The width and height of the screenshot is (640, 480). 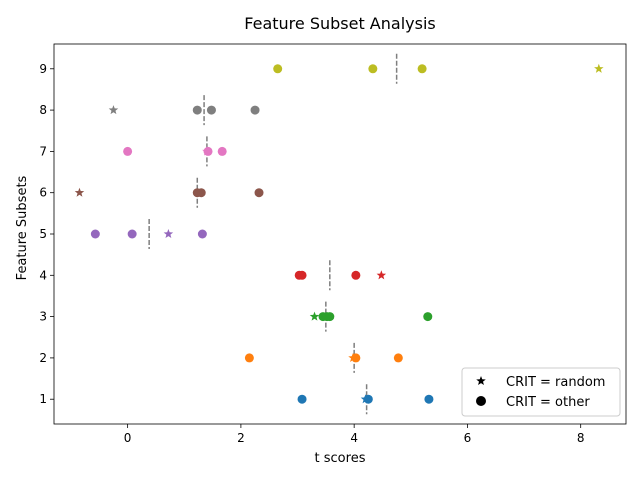 I want to click on y-tick-label: 8, so click(x=43, y=110).